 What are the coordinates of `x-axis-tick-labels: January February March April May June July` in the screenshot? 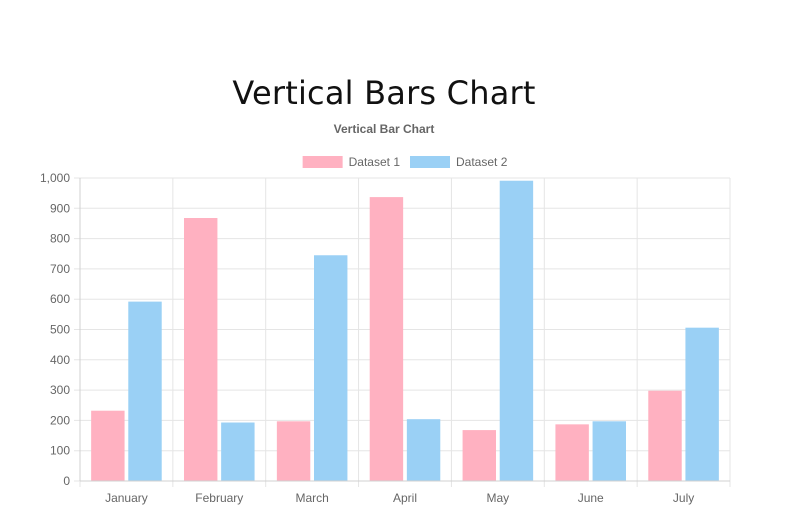 It's located at (399, 498).